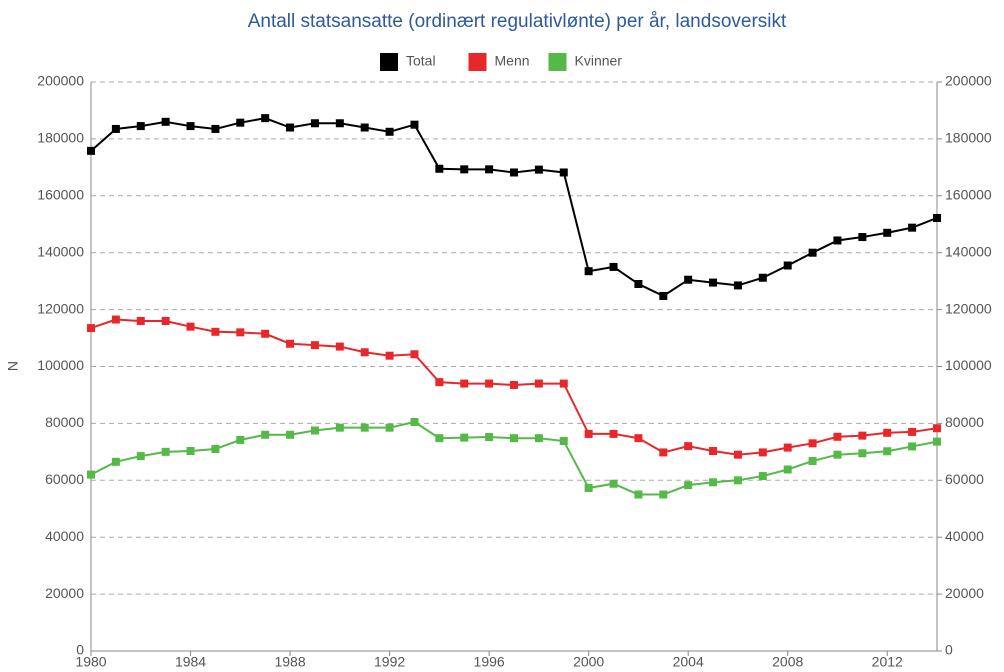 The image size is (1004, 672). What do you see at coordinates (90, 662) in the screenshot?
I see `x-tick-label: 1980` at bounding box center [90, 662].